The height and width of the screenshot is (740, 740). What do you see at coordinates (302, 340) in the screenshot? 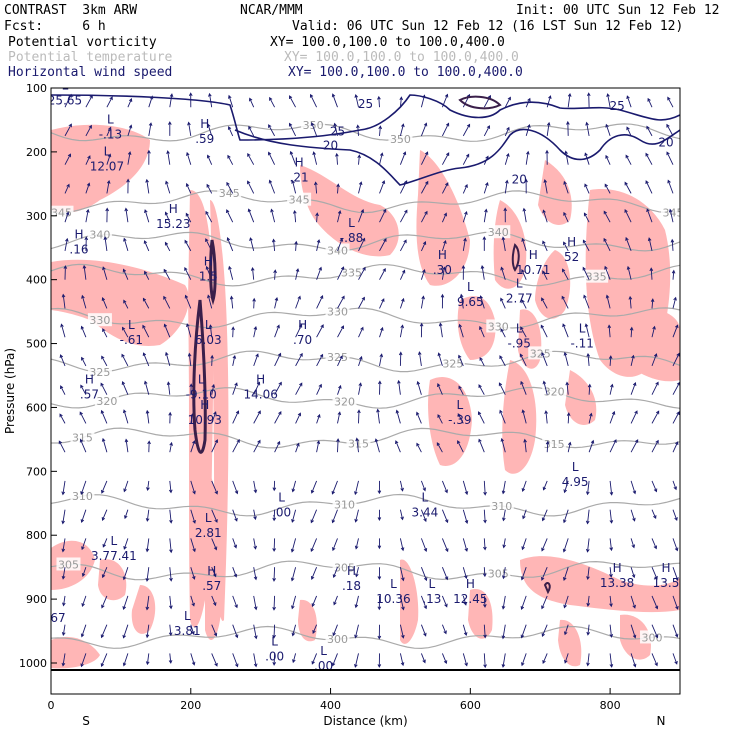
I see `extremum-value: .70` at bounding box center [302, 340].